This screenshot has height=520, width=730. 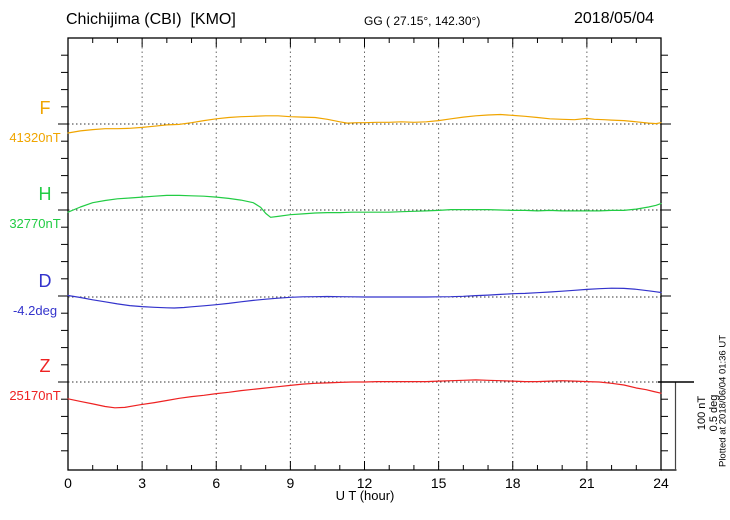 What do you see at coordinates (45, 281) in the screenshot?
I see `component-letter-D: D` at bounding box center [45, 281].